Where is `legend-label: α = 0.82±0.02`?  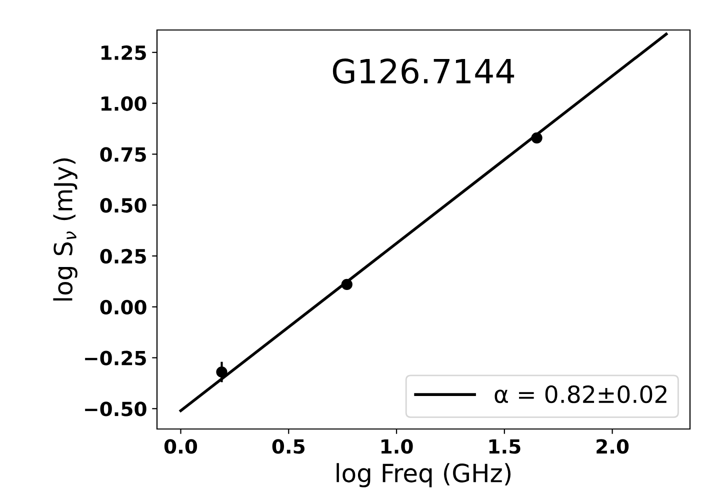 legend-label: α = 0.82±0.02 is located at coordinates (580, 394).